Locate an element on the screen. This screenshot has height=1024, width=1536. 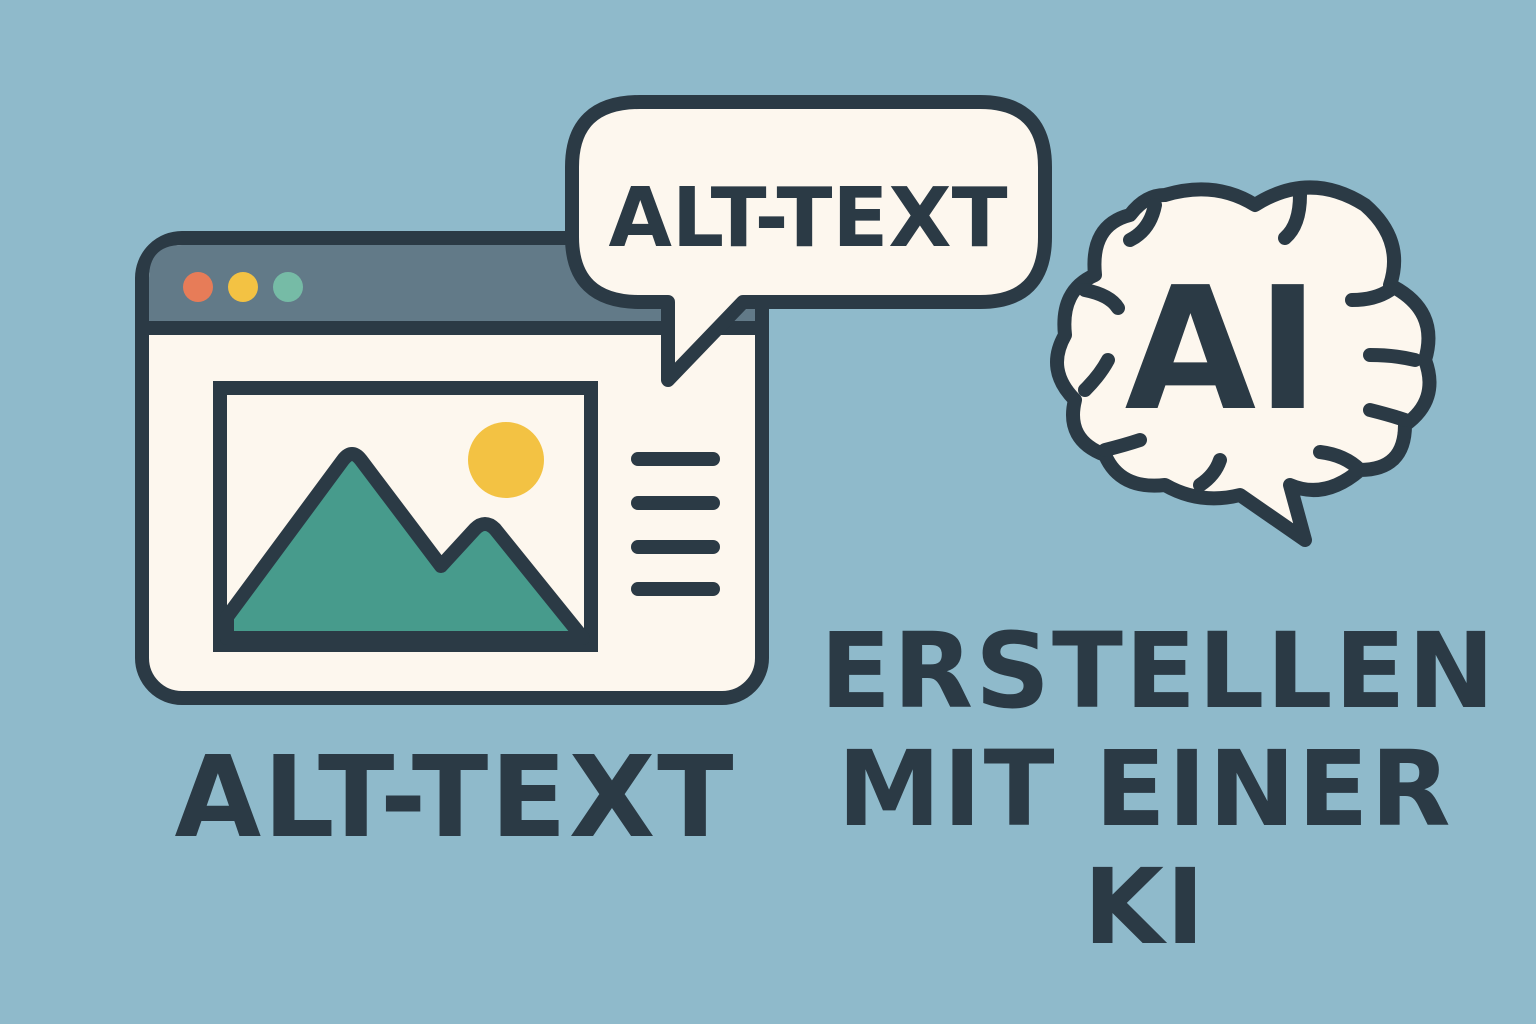
landscape-image-icon is located at coordinates (405, 516).